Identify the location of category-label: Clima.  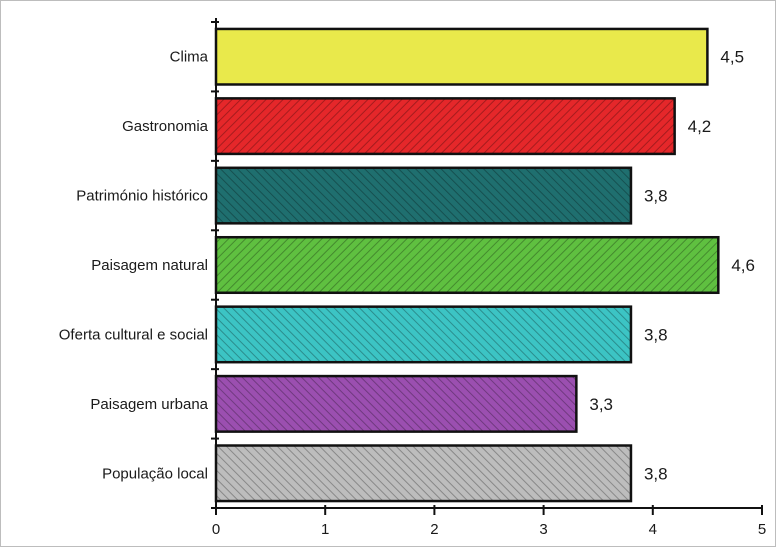
(189, 57).